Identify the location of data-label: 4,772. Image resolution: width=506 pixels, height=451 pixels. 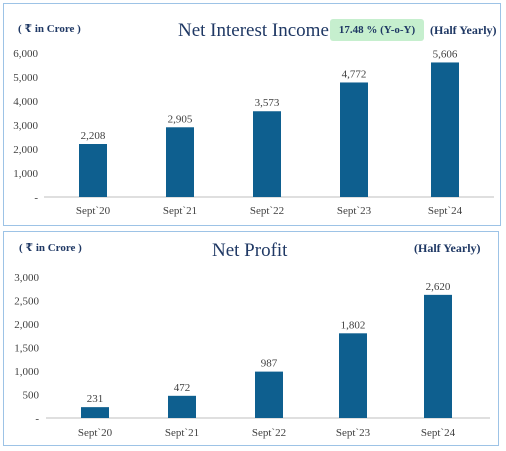
(354, 74).